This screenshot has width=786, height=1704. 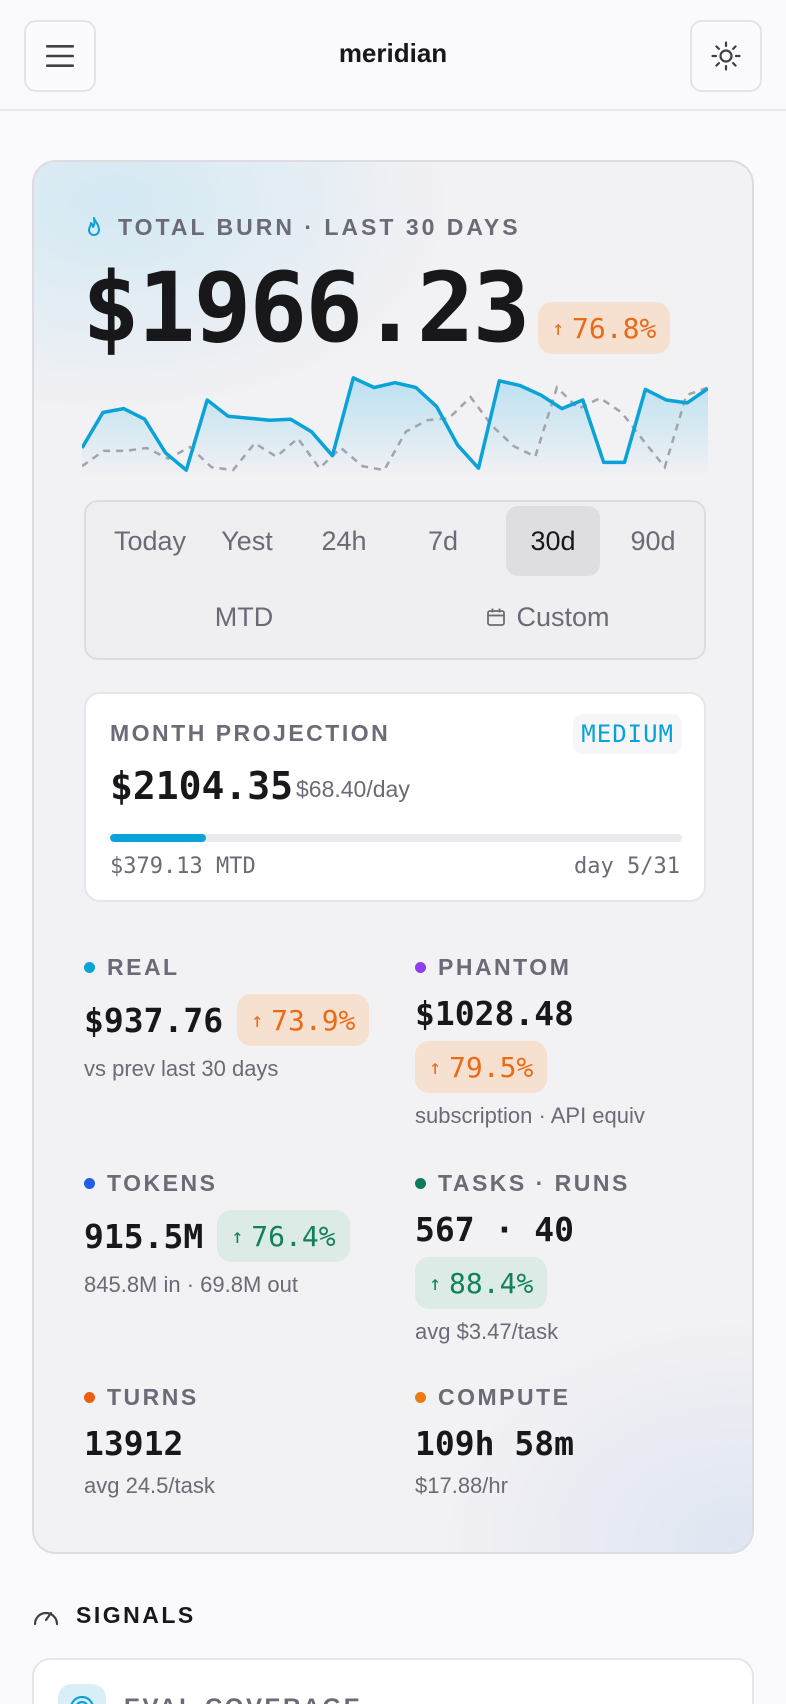 What do you see at coordinates (395, 580) in the screenshot?
I see `range-selector: Today Yest 24h 7d 30d 90d MTD Custom` at bounding box center [395, 580].